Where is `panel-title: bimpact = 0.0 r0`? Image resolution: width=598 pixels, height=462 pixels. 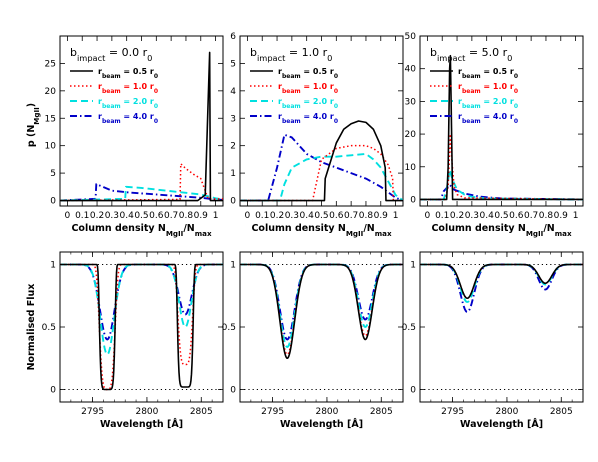
panel-title: bimpact = 0.0 r0 is located at coordinates (111, 54).